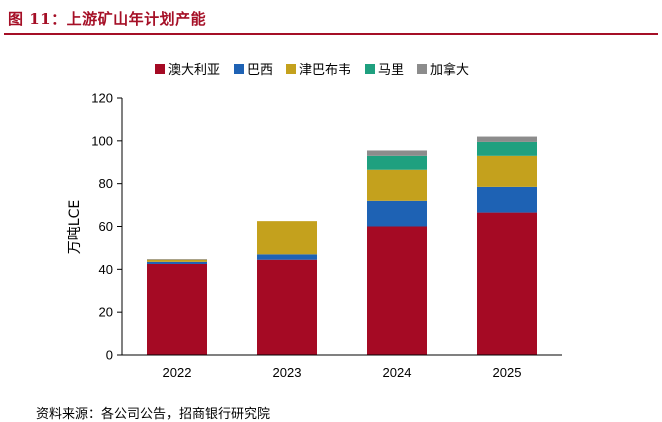 This screenshot has width=662, height=422. Describe the element at coordinates (260, 70) in the screenshot. I see `legend-label: 巴西` at that location.